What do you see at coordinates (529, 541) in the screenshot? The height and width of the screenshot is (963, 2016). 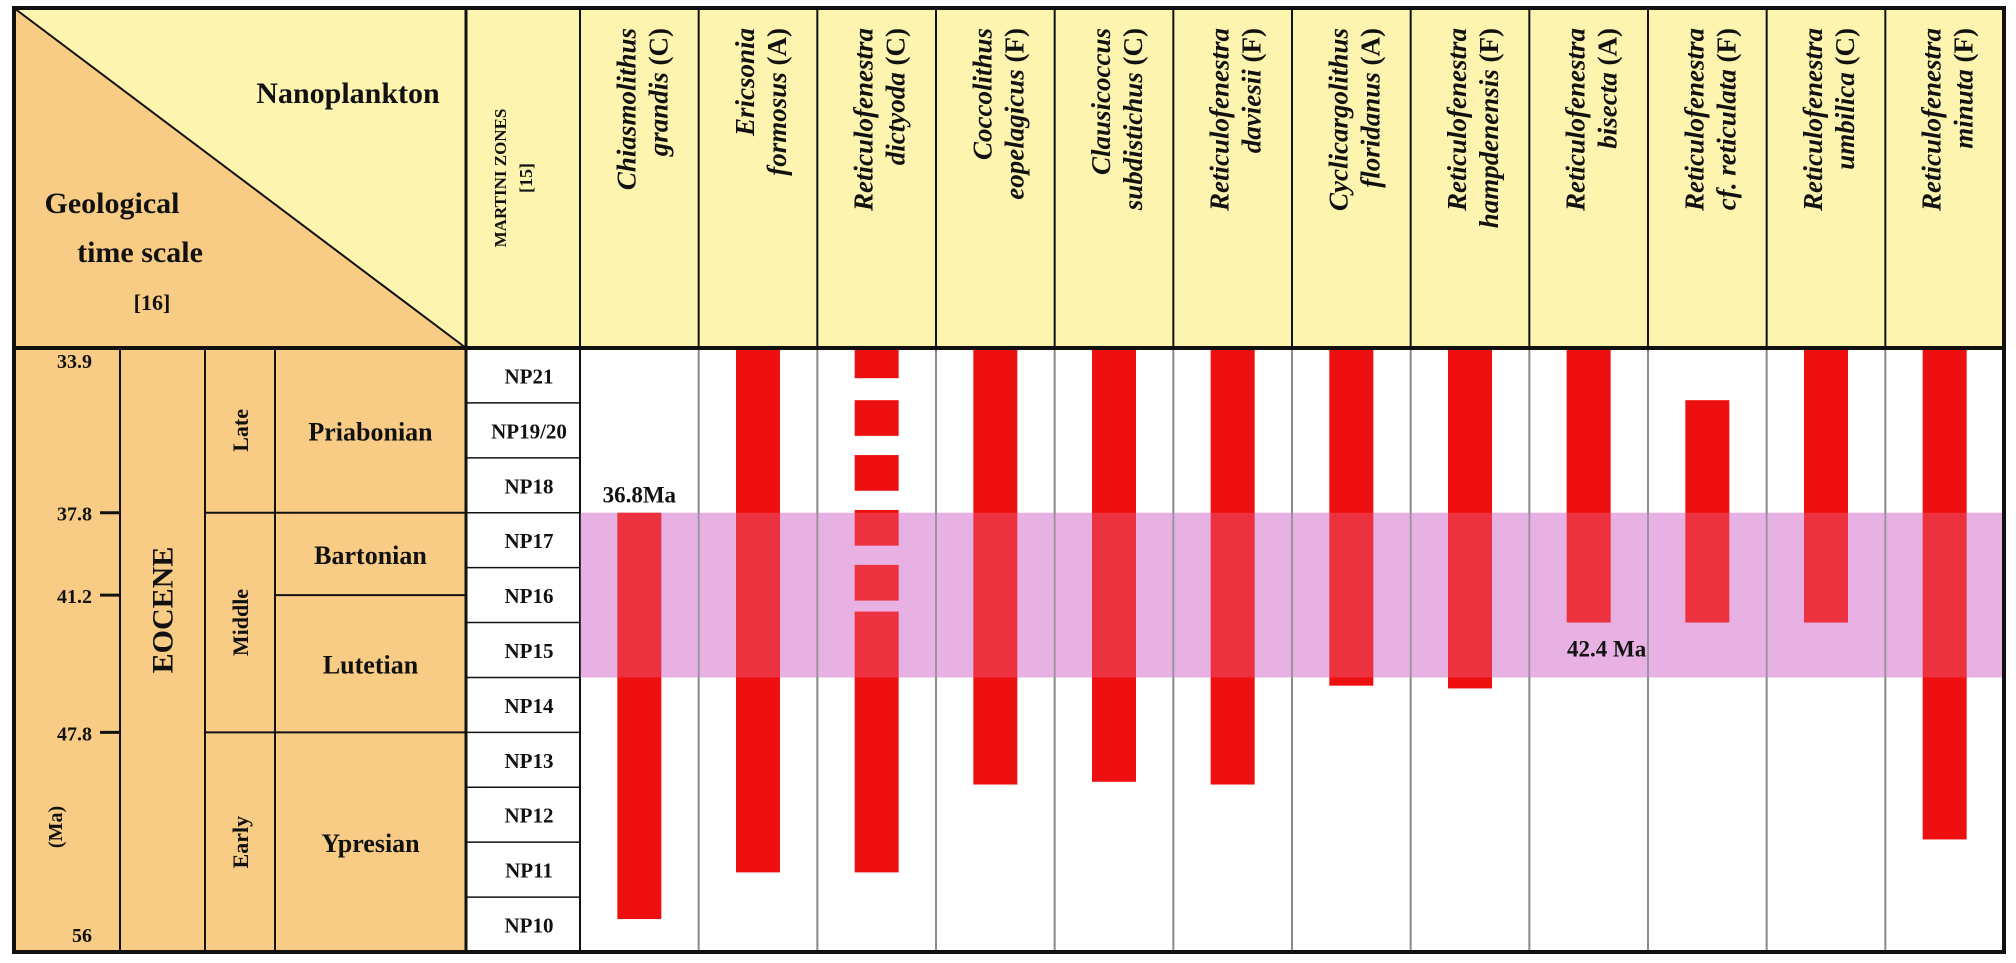 I see `zone-label: NP17` at bounding box center [529, 541].